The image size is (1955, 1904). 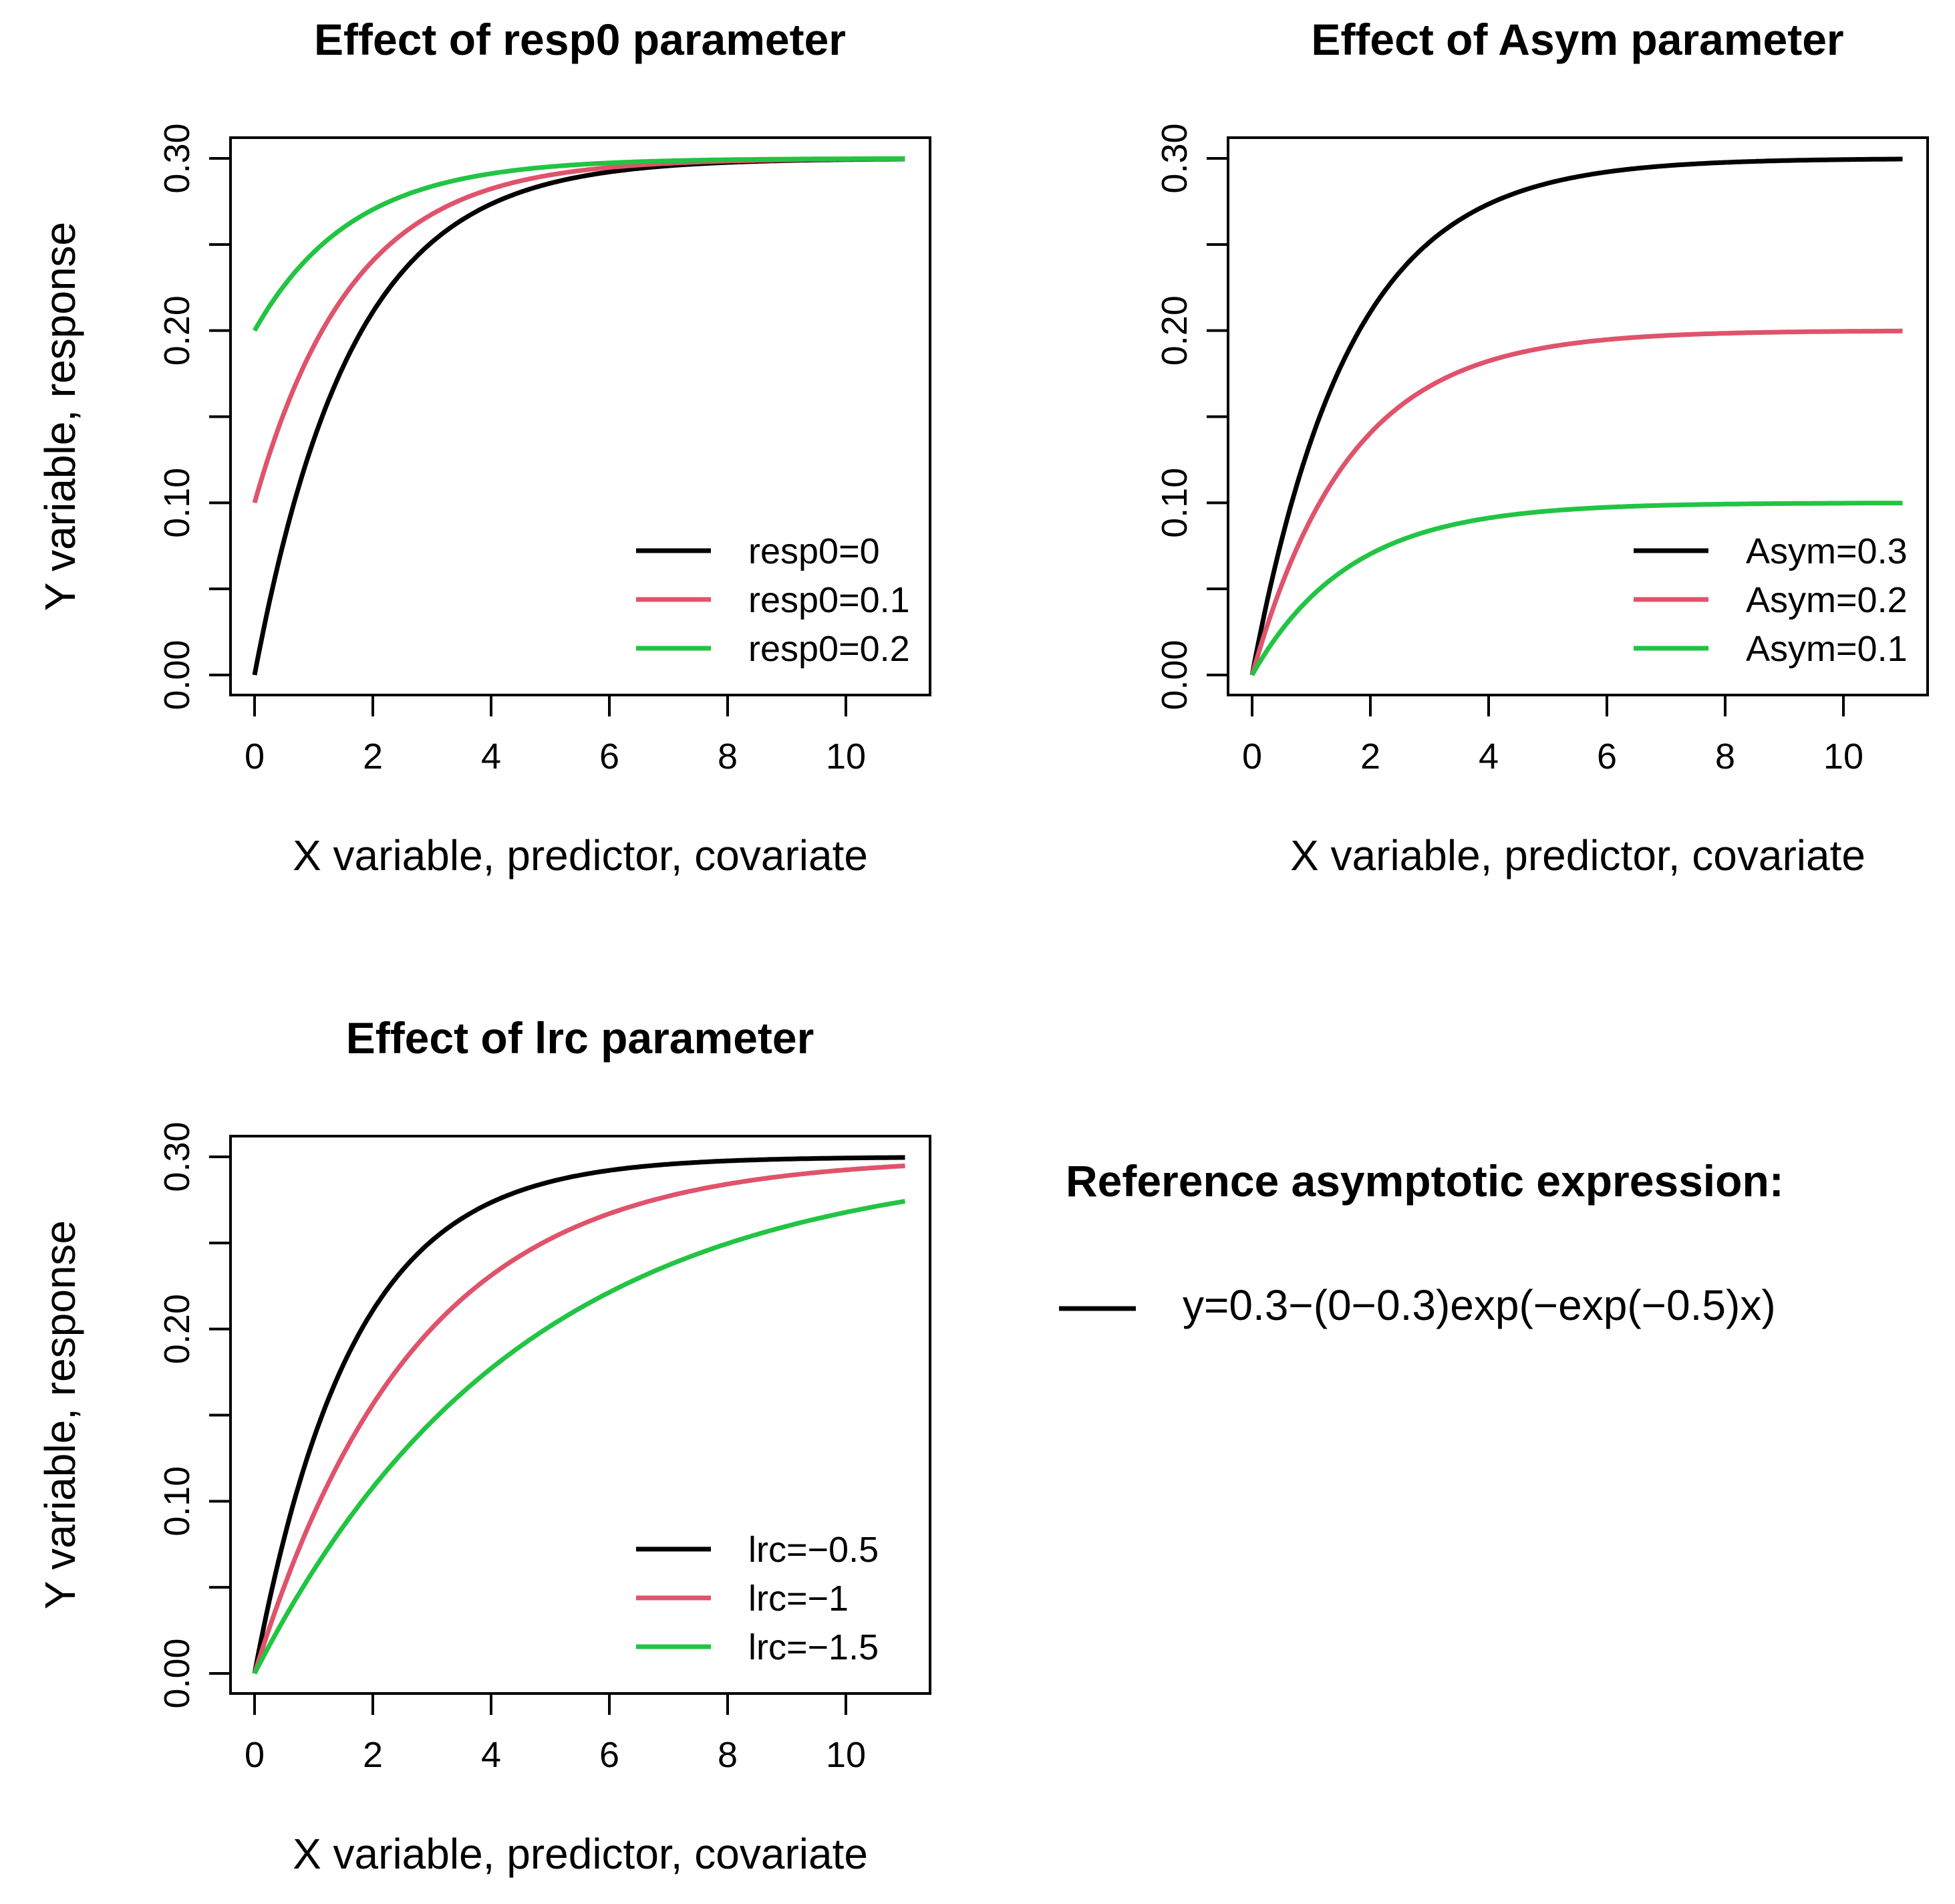 I want to click on reference-title: Reference asymptotic expression:, so click(x=1425, y=1181).